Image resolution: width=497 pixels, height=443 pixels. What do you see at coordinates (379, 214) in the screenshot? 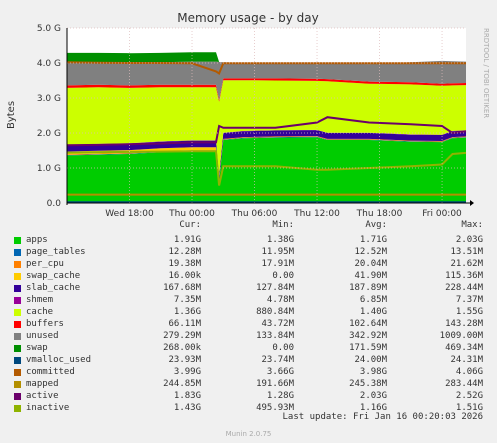
I see `x-tick-label: Thu 18:00` at bounding box center [379, 214].